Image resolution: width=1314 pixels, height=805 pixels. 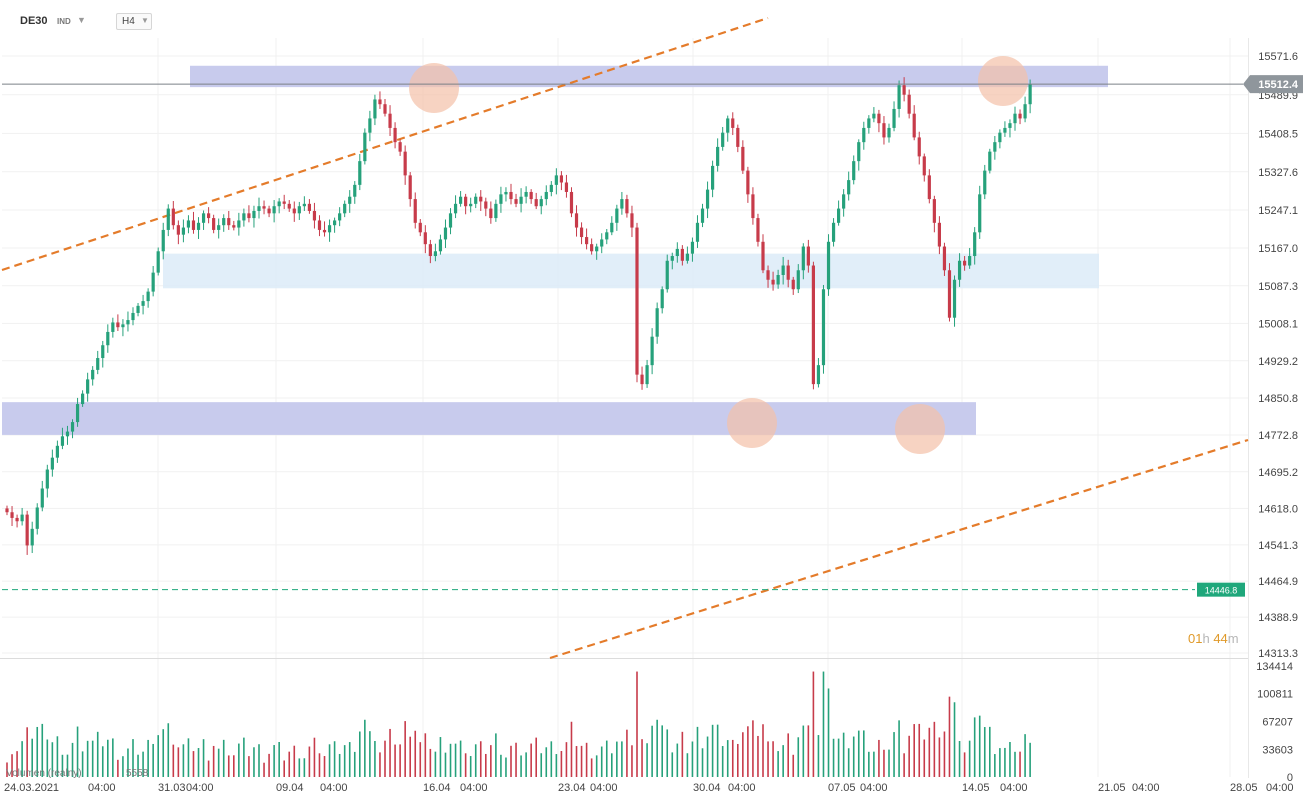 I want to click on volume-indicator-value: 5558, so click(x=137, y=773).